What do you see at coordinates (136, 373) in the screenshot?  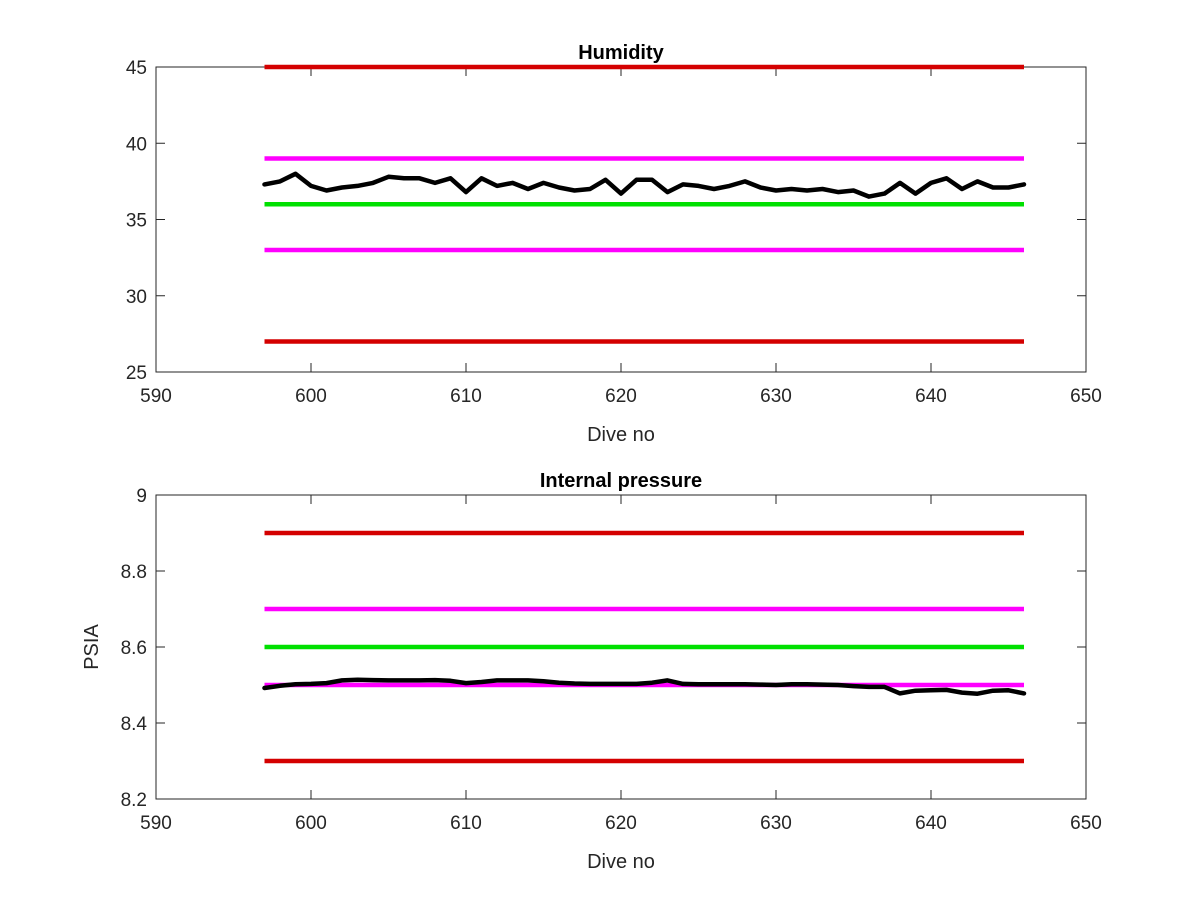 I see `y-tick-label: 25` at bounding box center [136, 373].